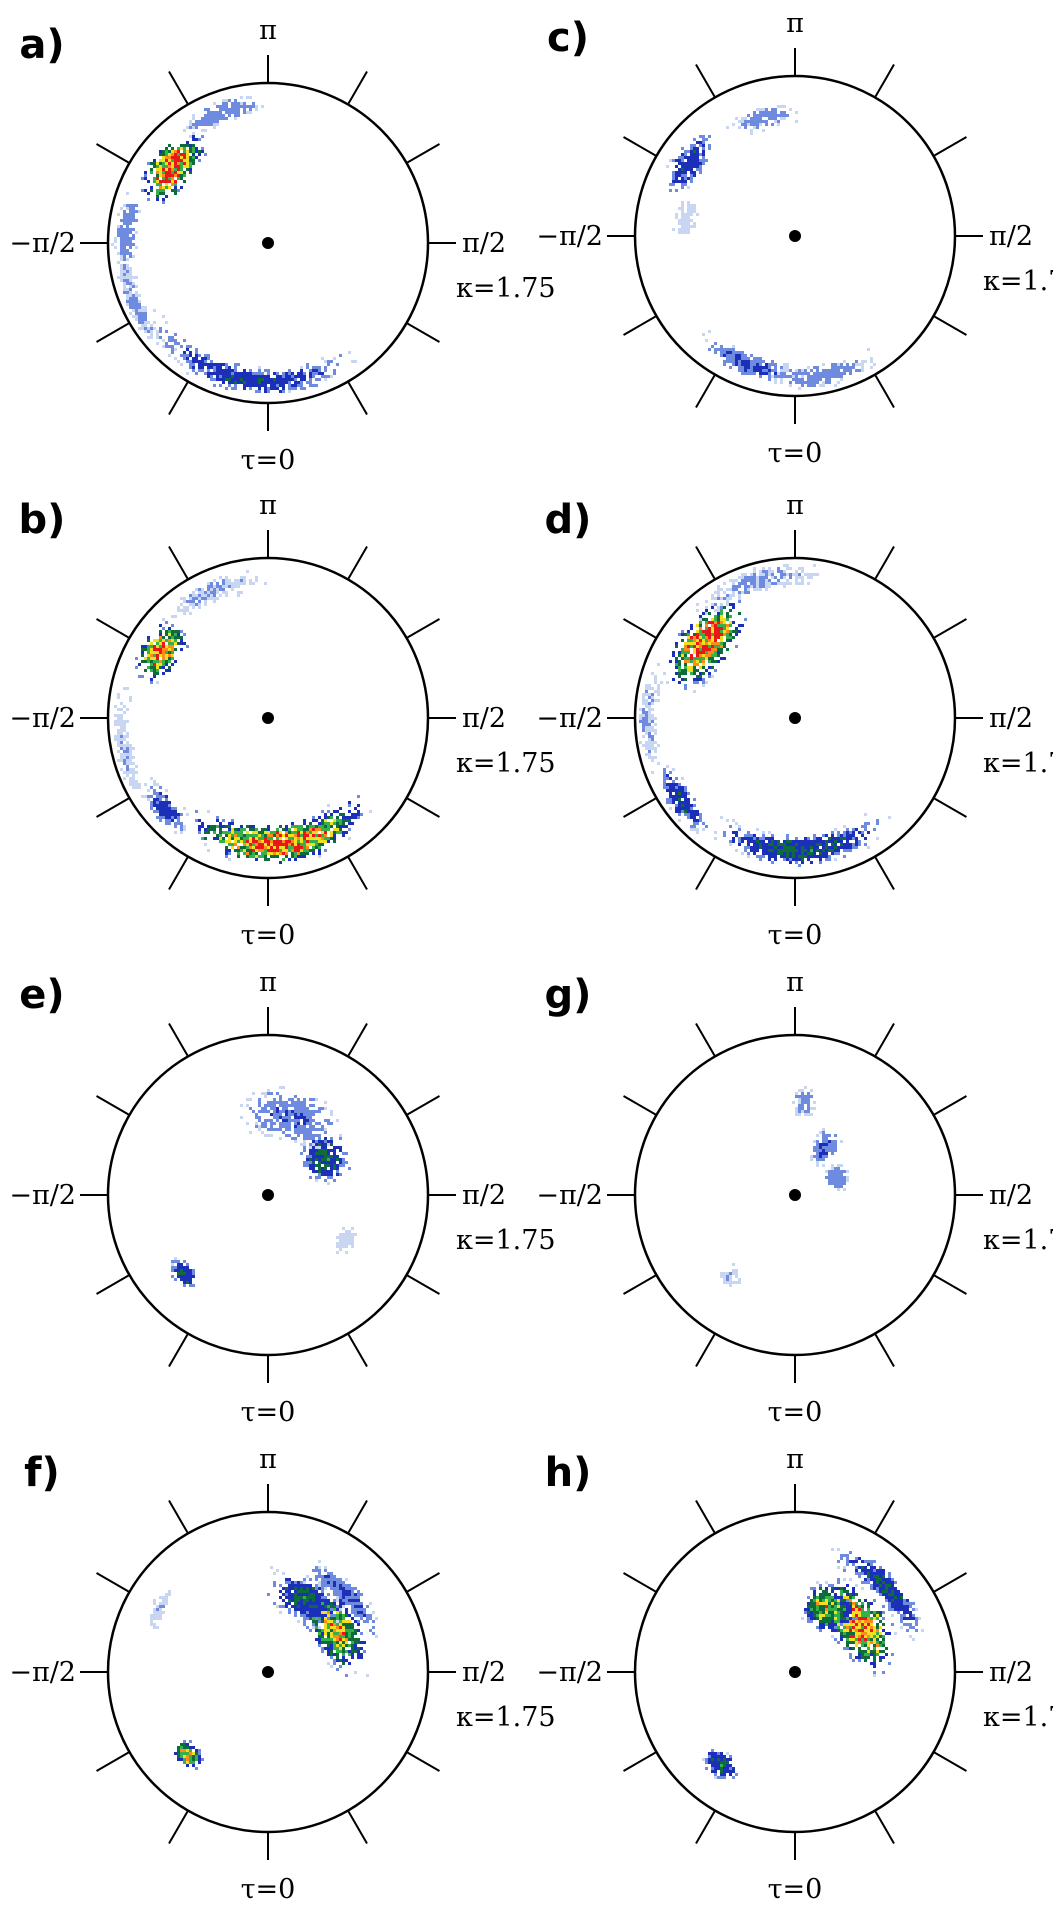  I want to click on center-dot, so click(795, 236).